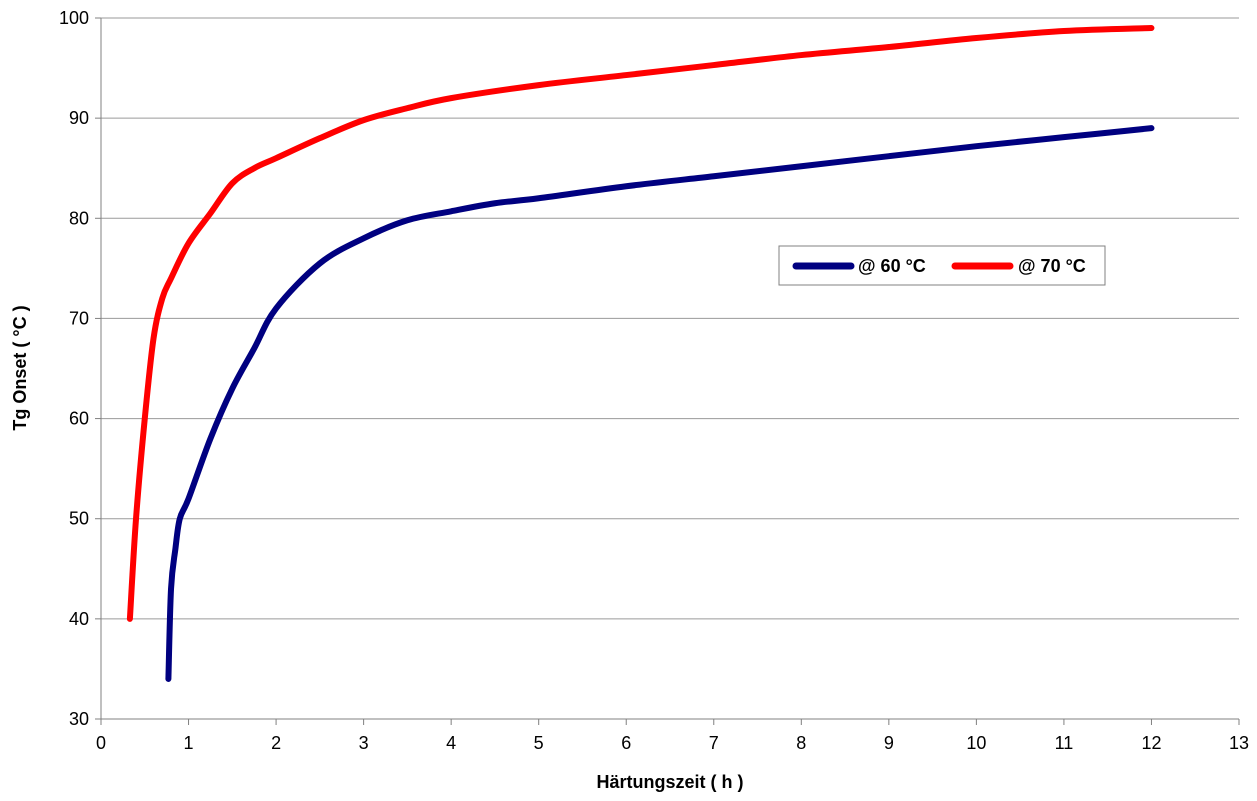 This screenshot has height=801, width=1257. What do you see at coordinates (1151, 743) in the screenshot?
I see `x-tick-label: 12` at bounding box center [1151, 743].